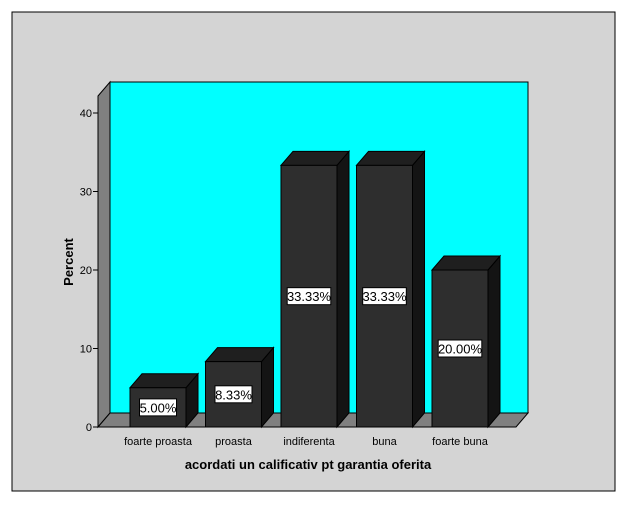  Describe the element at coordinates (384, 442) in the screenshot. I see `x-tick-label: buna` at that location.